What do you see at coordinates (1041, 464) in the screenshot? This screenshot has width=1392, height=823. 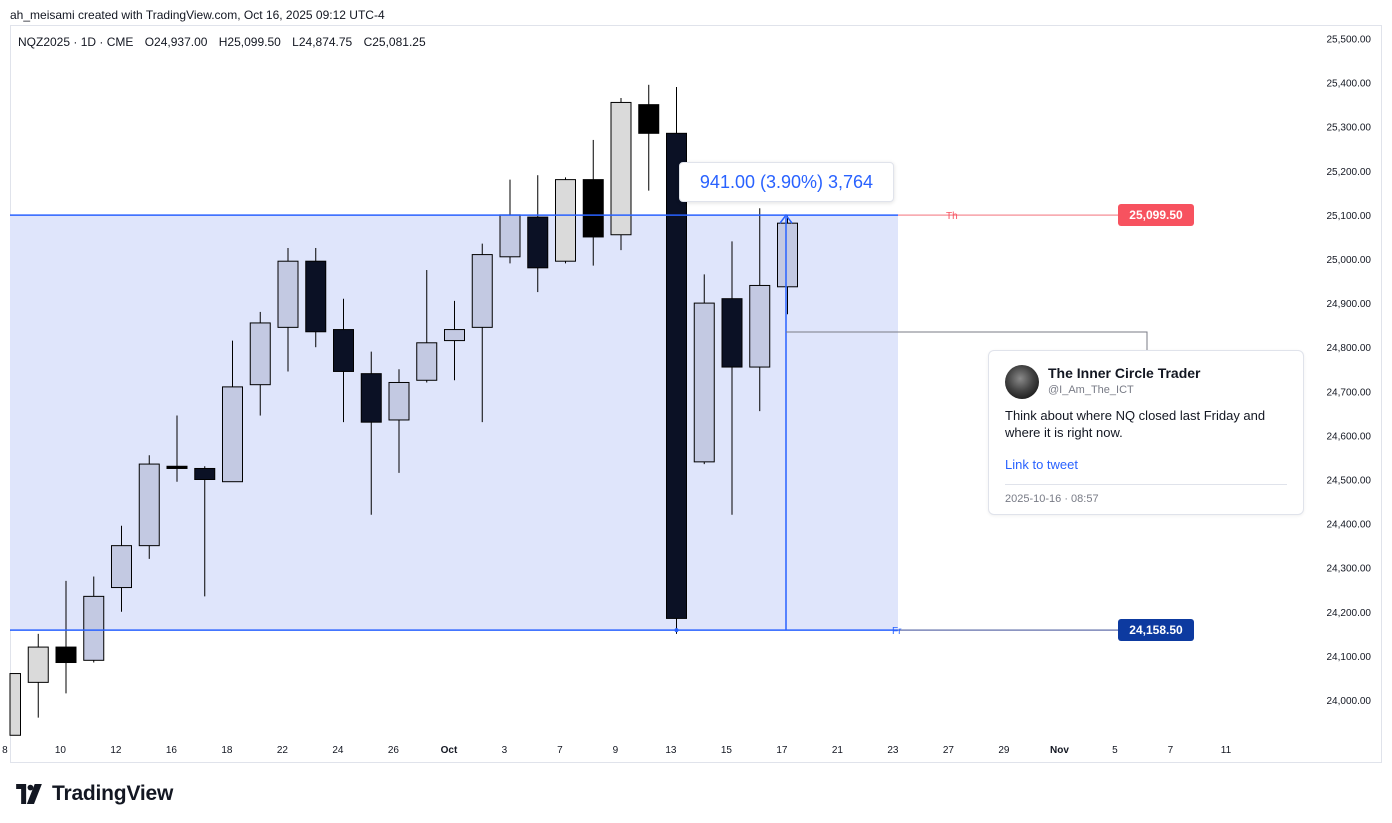 I see `tweet-link: Link to tweet` at bounding box center [1041, 464].